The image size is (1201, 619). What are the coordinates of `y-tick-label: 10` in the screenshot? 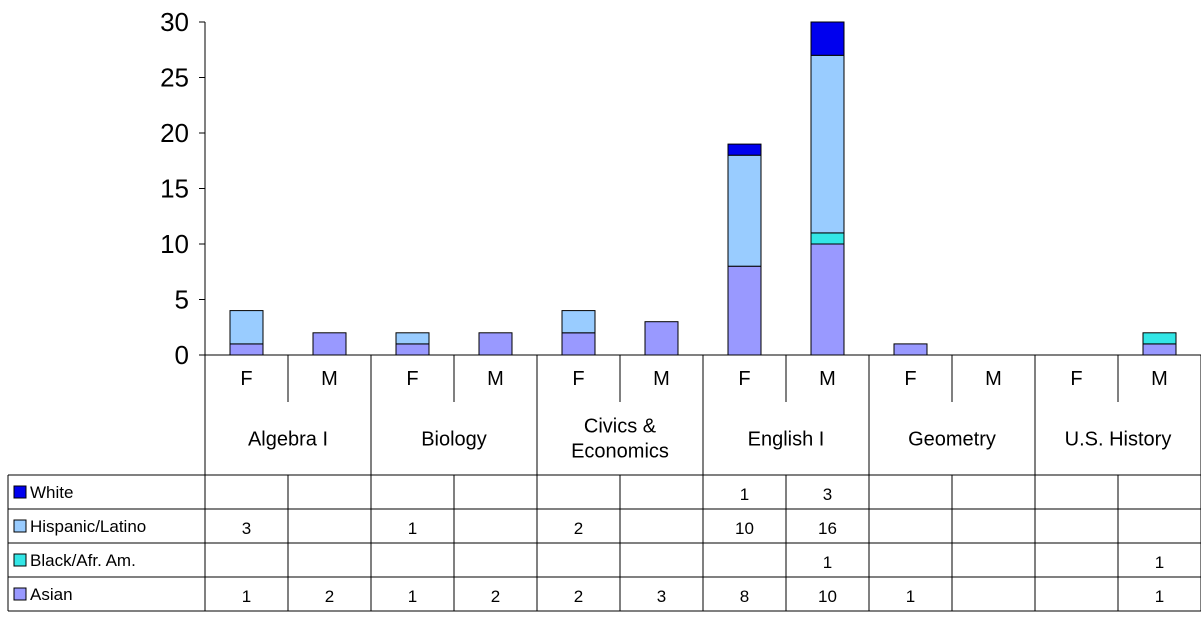 It's located at (174, 244).